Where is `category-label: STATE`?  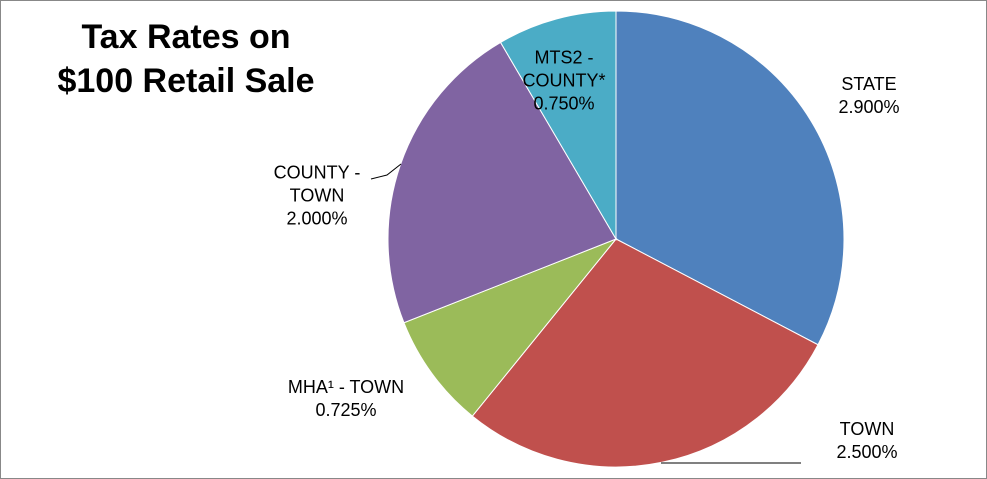
category-label: STATE is located at coordinates (869, 84).